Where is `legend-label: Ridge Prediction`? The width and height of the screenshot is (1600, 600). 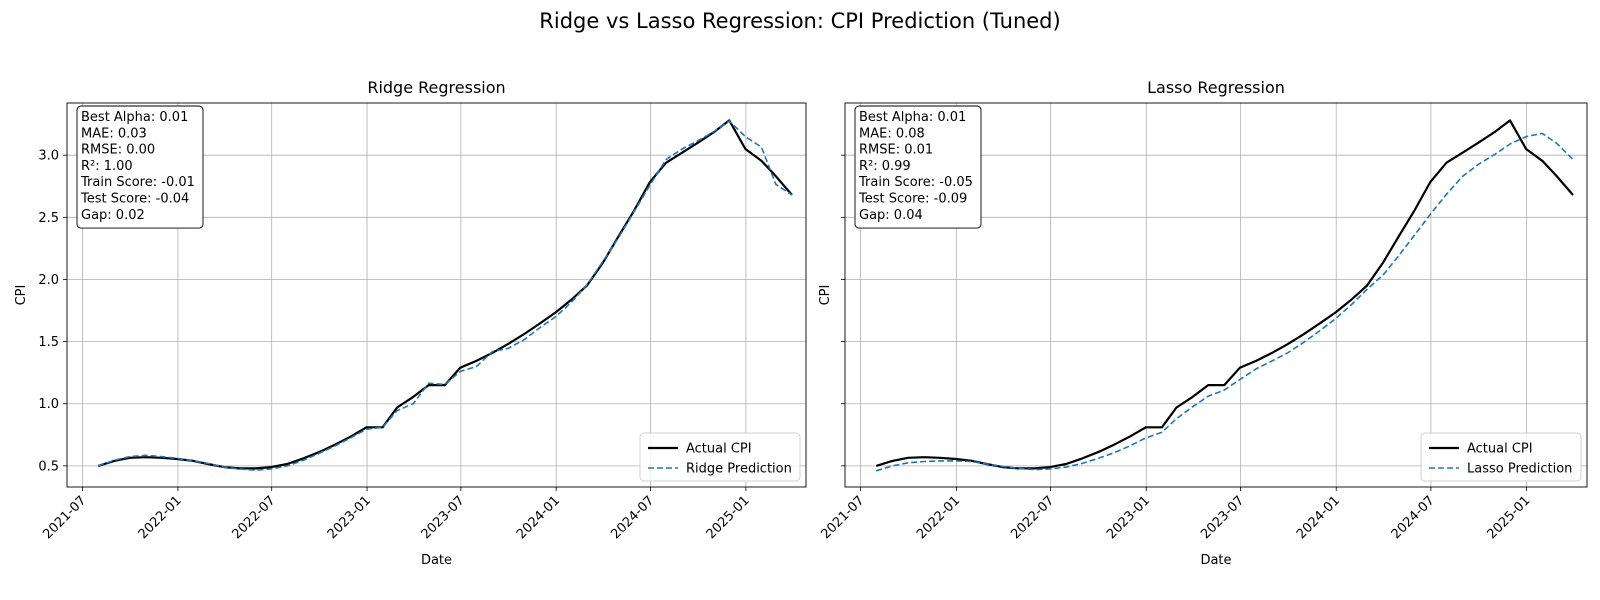 legend-label: Ridge Prediction is located at coordinates (739, 469).